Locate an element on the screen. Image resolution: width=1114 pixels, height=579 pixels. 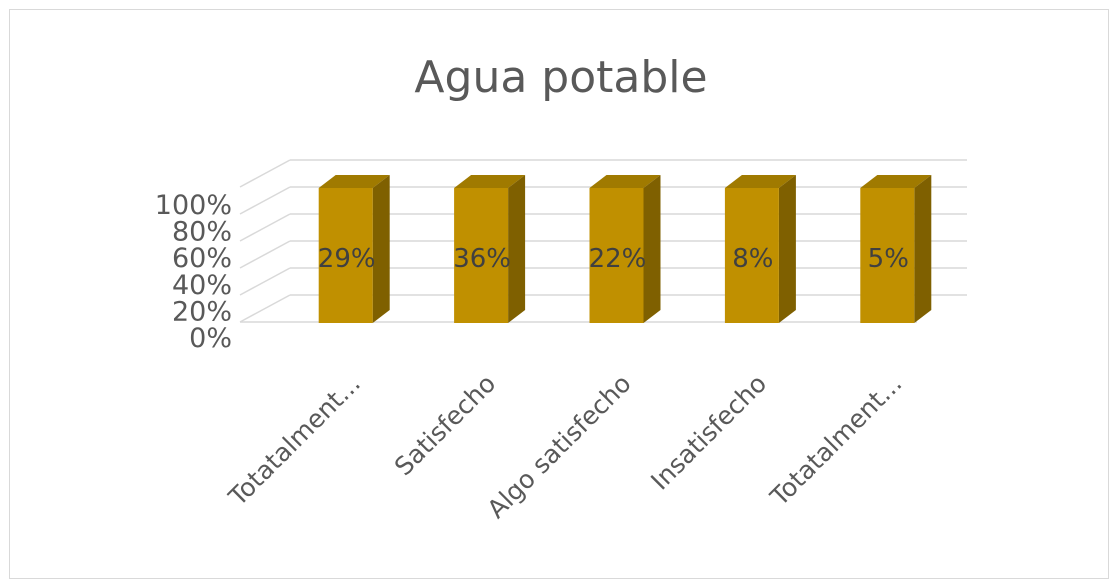
category-label: Algo satisfecho is located at coordinates (559, 446).